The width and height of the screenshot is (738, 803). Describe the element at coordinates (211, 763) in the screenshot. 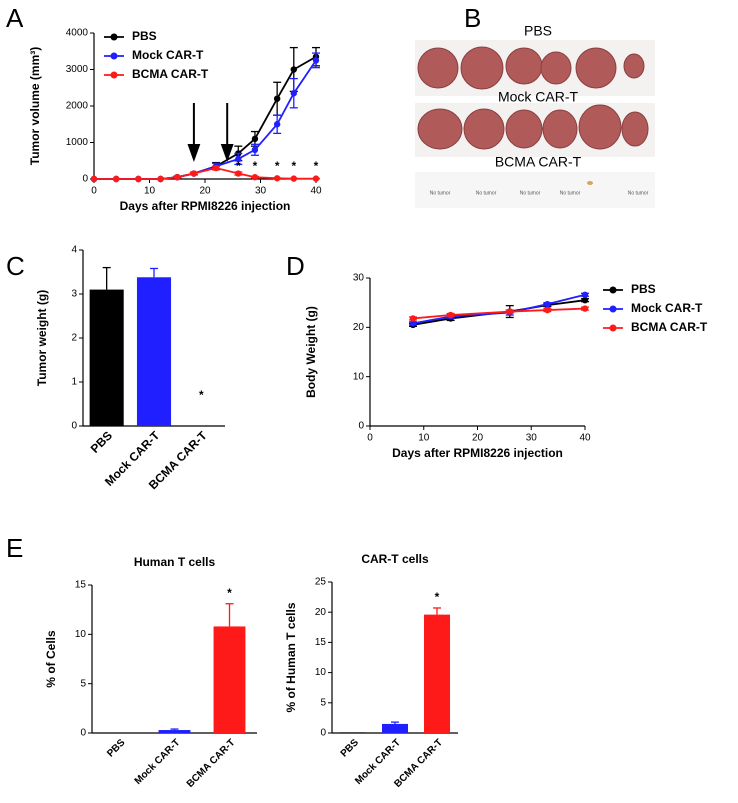

I see `x-tick-label: BCMA CAR-T` at that location.